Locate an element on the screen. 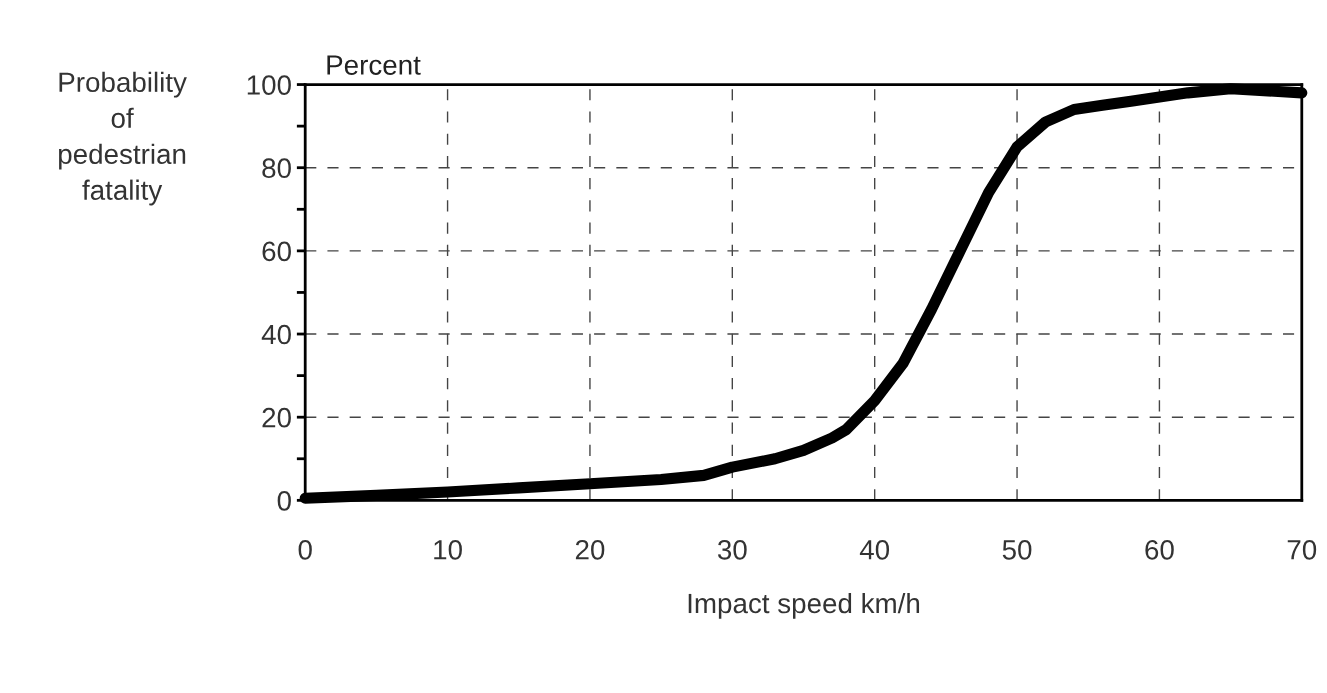  x-tick-label: 30 is located at coordinates (732, 549).